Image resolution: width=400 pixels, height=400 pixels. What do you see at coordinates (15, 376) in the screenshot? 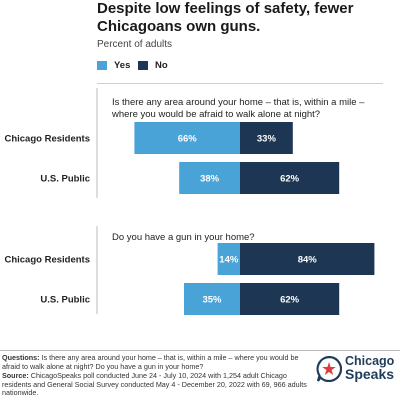
I see `footer-source-label: Source:` at bounding box center [15, 376].